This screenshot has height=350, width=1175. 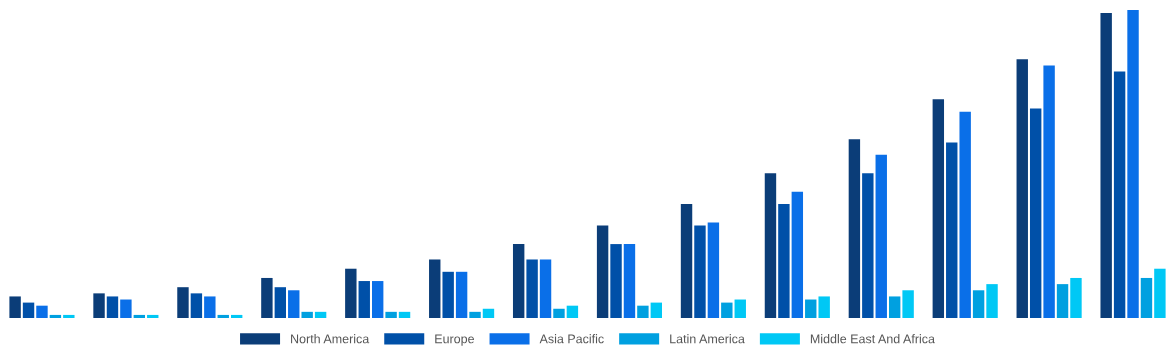 I want to click on legend-label: Middle East And Africa, so click(x=872, y=339).